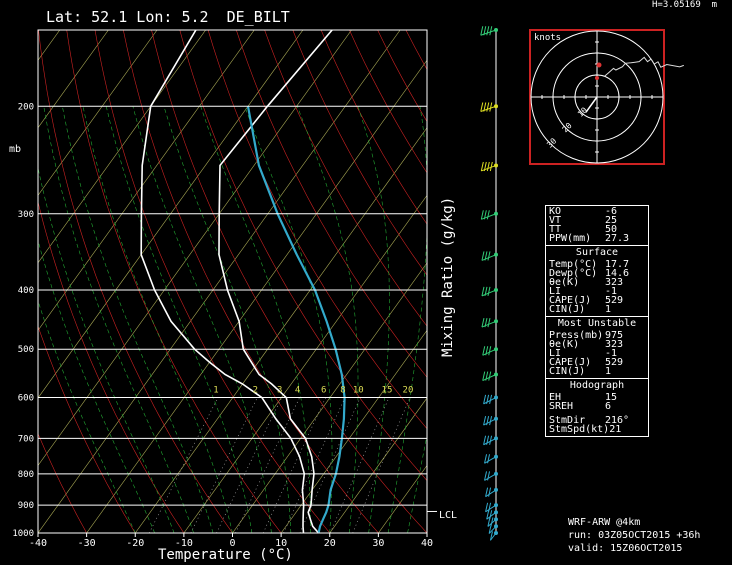 This screenshot has width=732, height=565. I want to click on x-tick-label: -30, so click(87, 543).